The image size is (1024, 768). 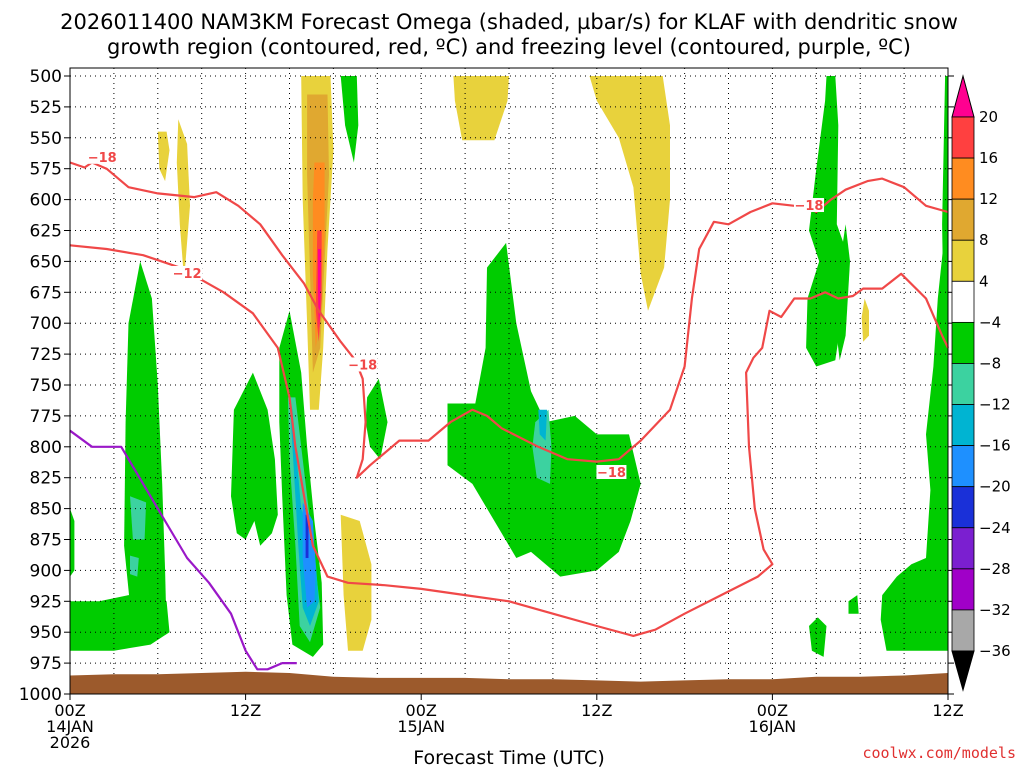 I want to click on ytick-label-800: 800, so click(x=46, y=448).